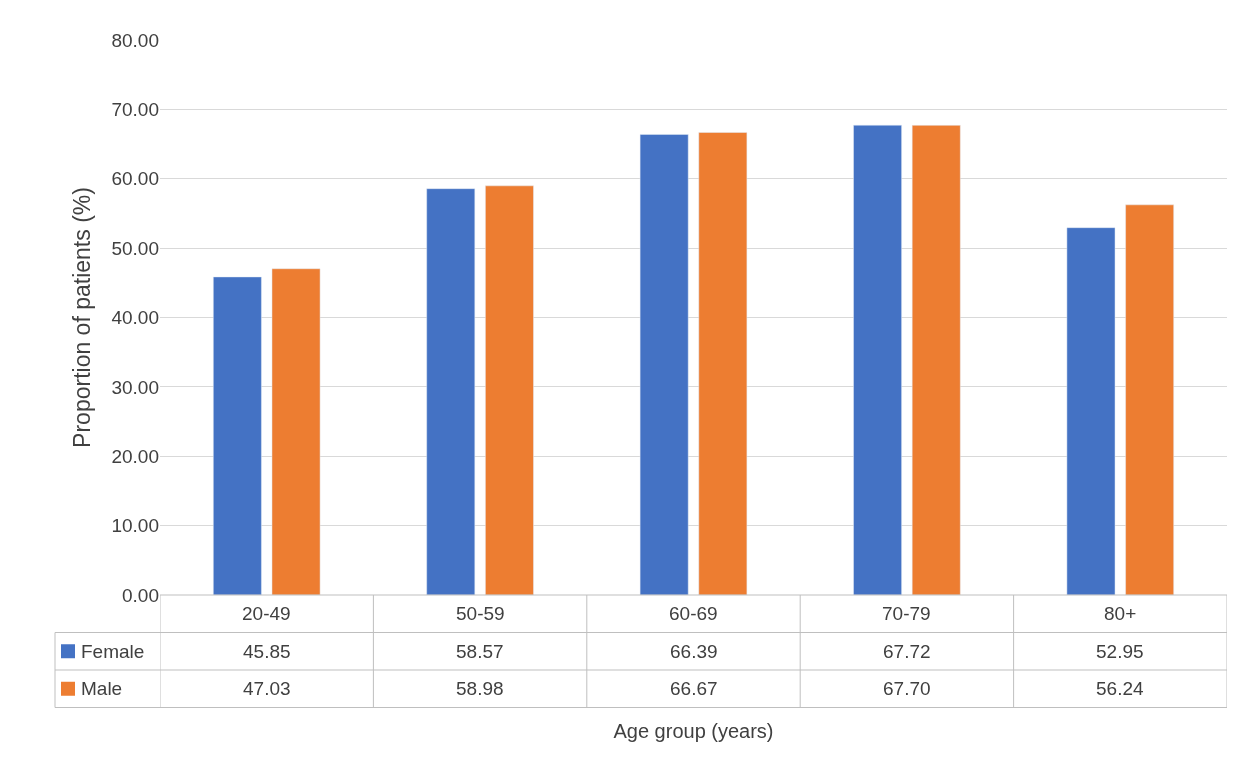 Image resolution: width=1243 pixels, height=769 pixels. Describe the element at coordinates (907, 651) in the screenshot. I see `data-label: 67.72` at that location.